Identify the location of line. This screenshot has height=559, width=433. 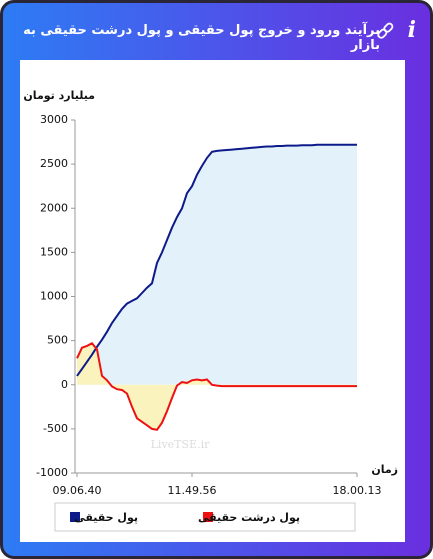
(216, 386).